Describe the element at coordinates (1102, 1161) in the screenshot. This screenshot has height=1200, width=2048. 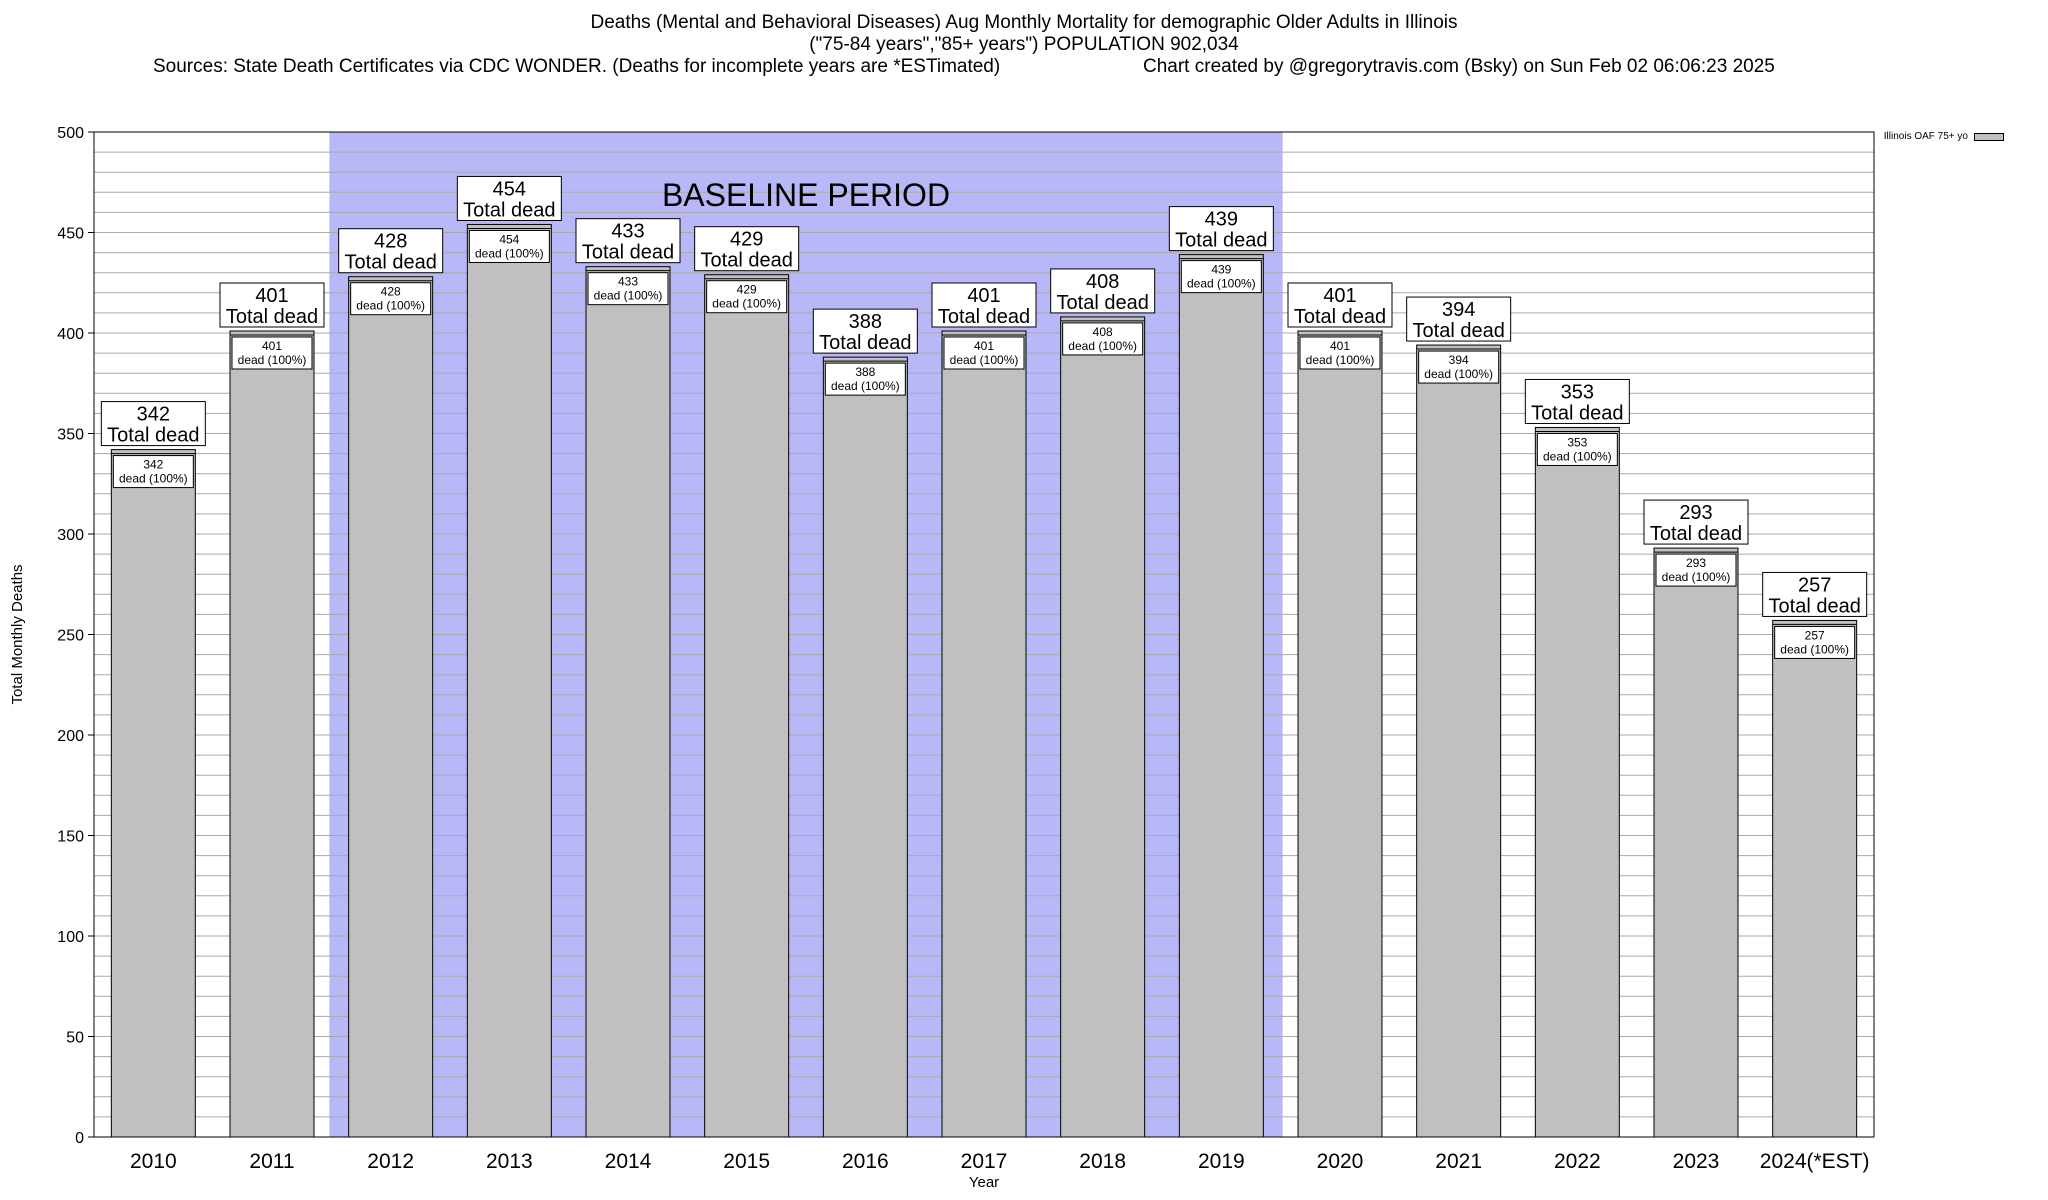
I see `x-tick-label: 2018` at that location.